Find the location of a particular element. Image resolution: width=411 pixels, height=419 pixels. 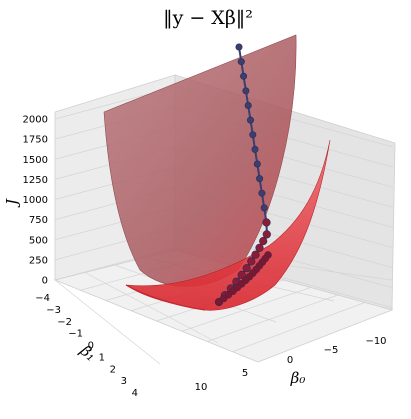

z-tick-label: 500 is located at coordinates (38, 240).